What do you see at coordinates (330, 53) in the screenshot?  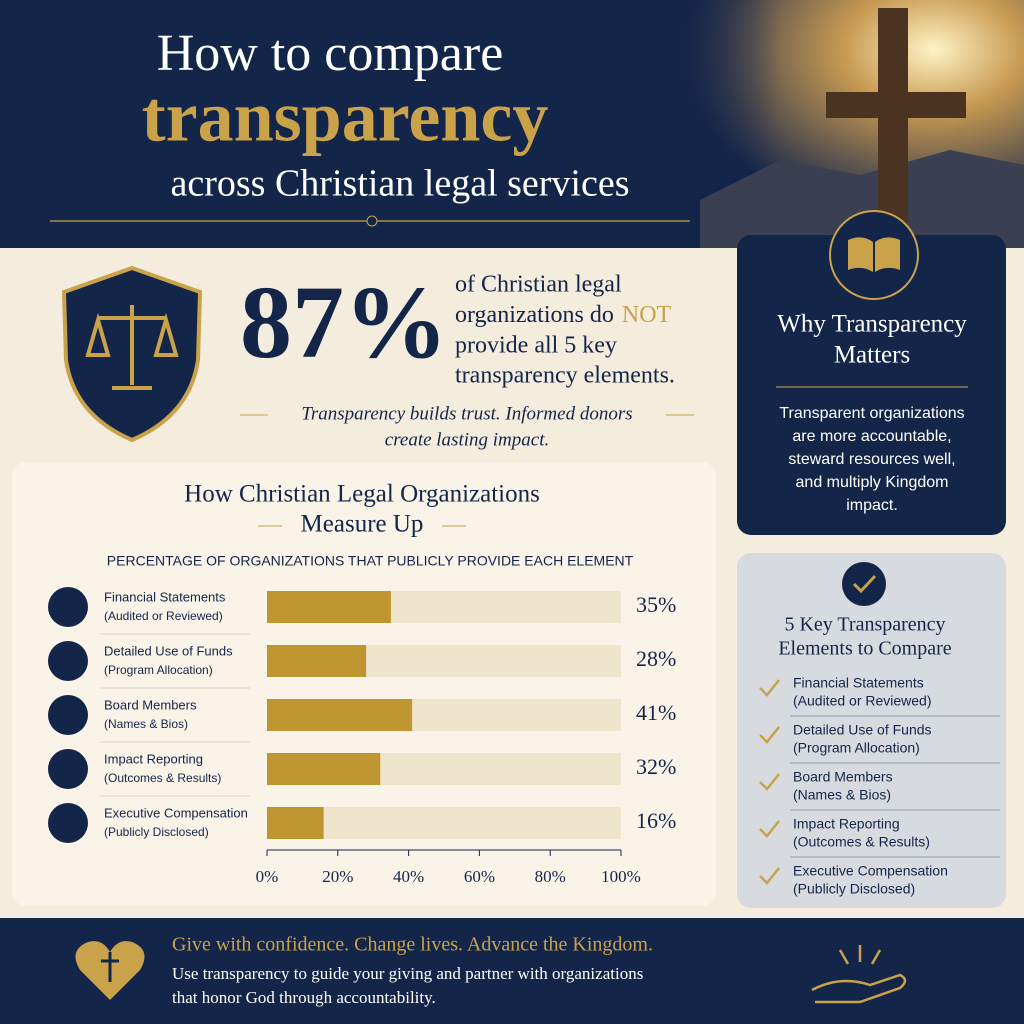 I see `title-line: How to compare` at bounding box center [330, 53].